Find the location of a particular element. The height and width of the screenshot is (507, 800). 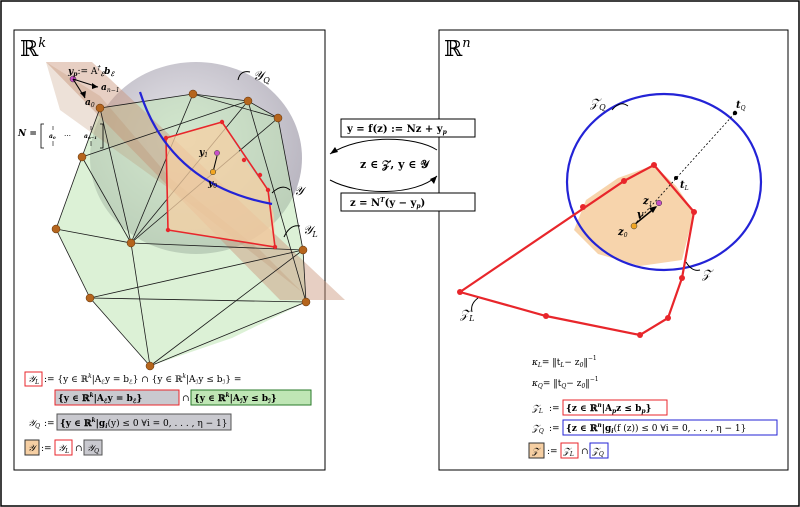

N-col1: a0 is located at coordinates (52, 136).